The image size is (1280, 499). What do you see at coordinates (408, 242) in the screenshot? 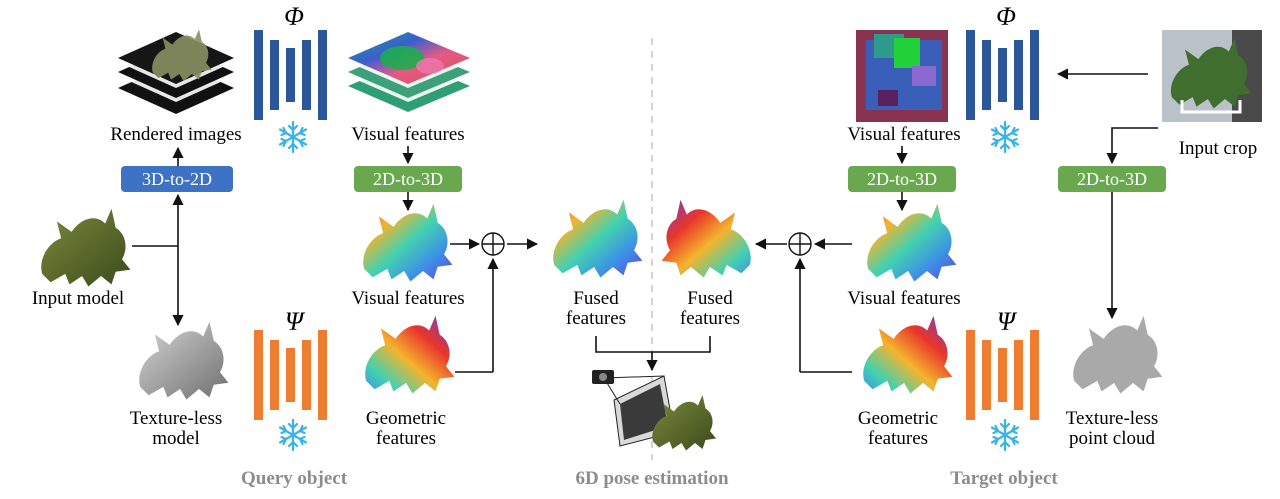
I see `visual-features-cloud-left` at bounding box center [408, 242].